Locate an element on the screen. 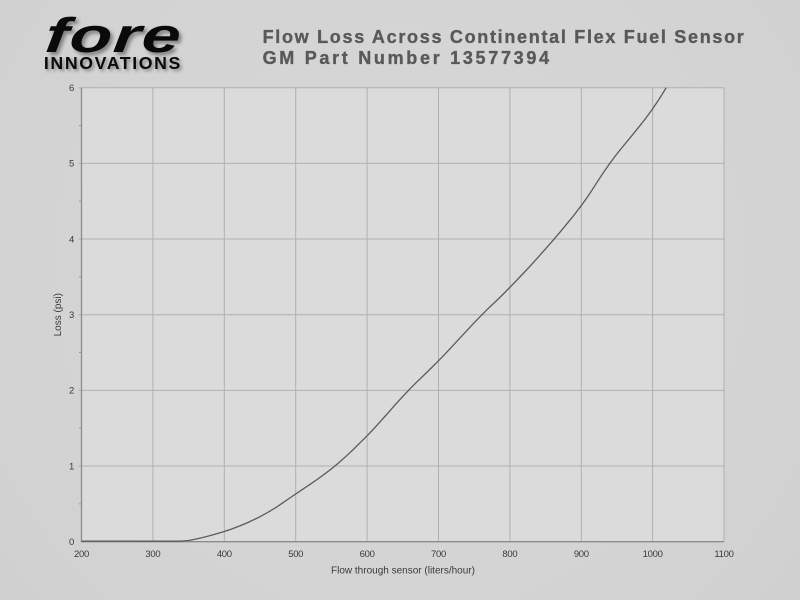 This screenshot has height=600, width=800. svg-text: 900 is located at coordinates (581, 554).